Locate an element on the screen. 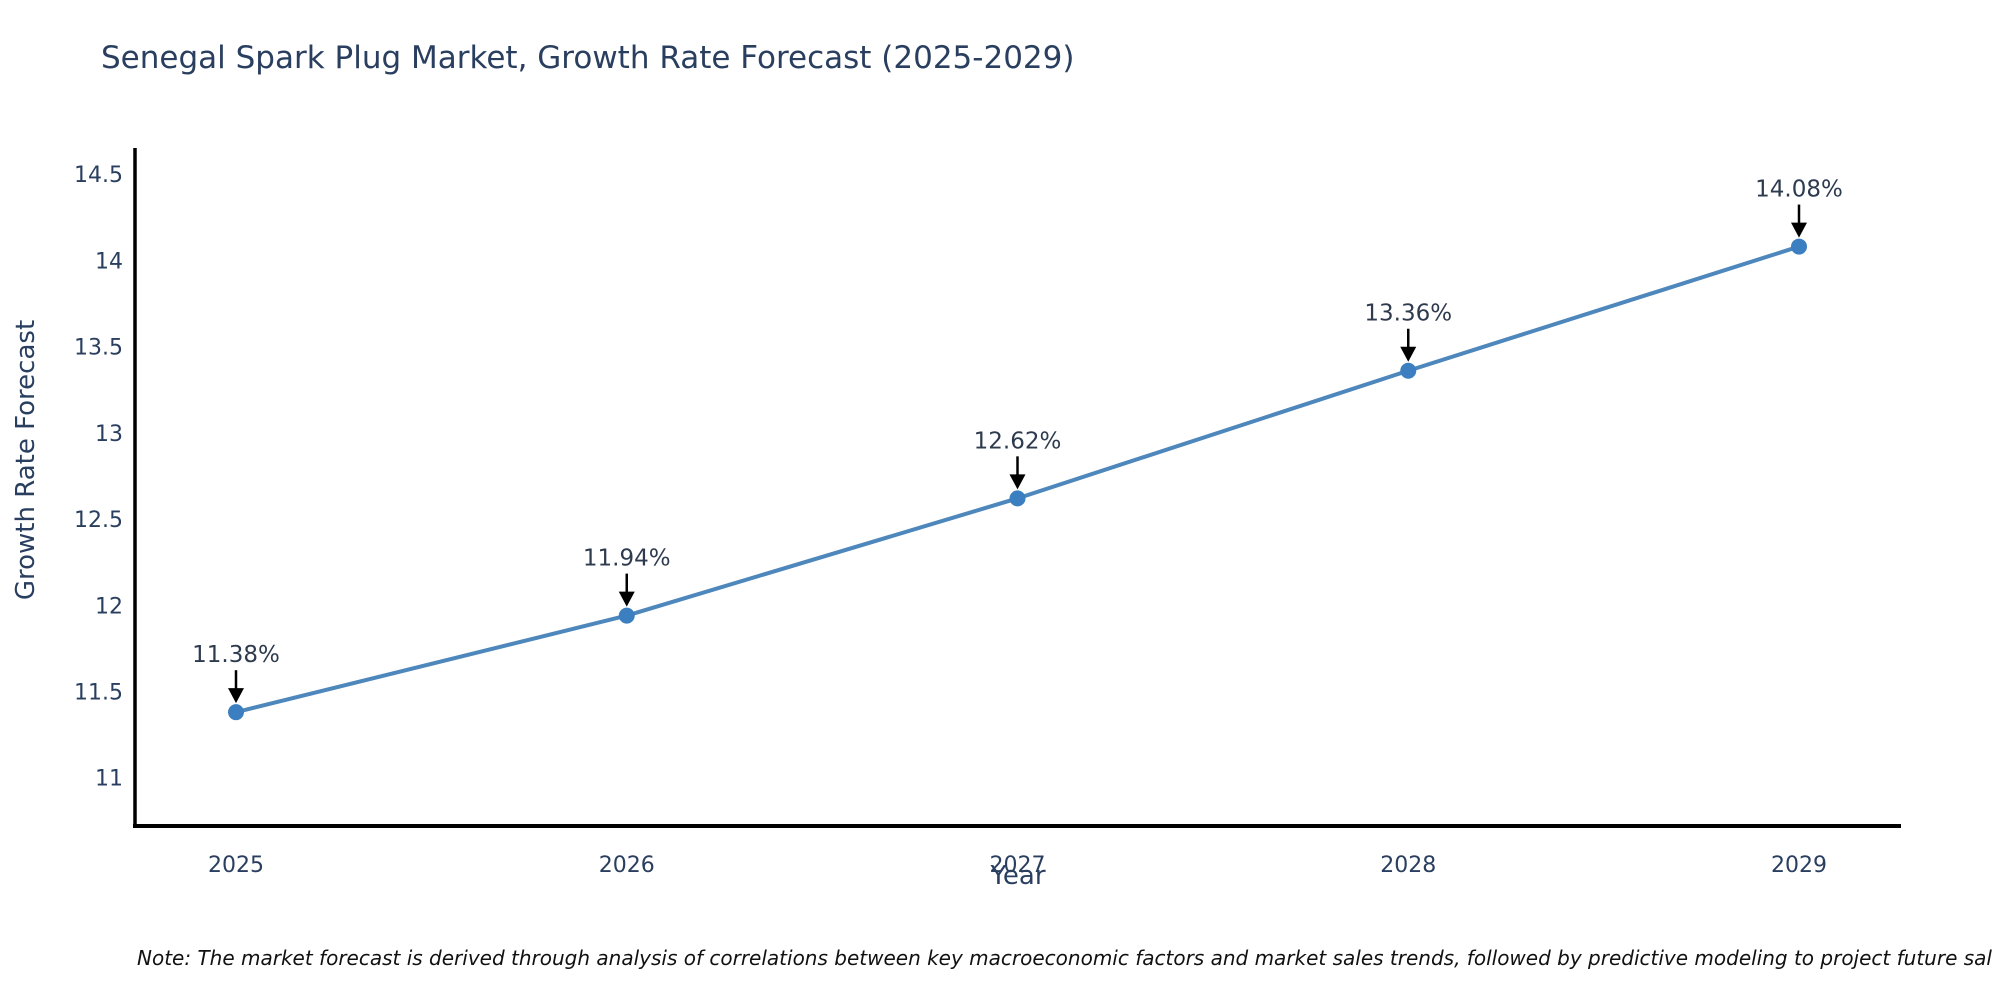 Image resolution: width=2000 pixels, height=1000 pixels. x-tick-label: 2029 is located at coordinates (1799, 865).